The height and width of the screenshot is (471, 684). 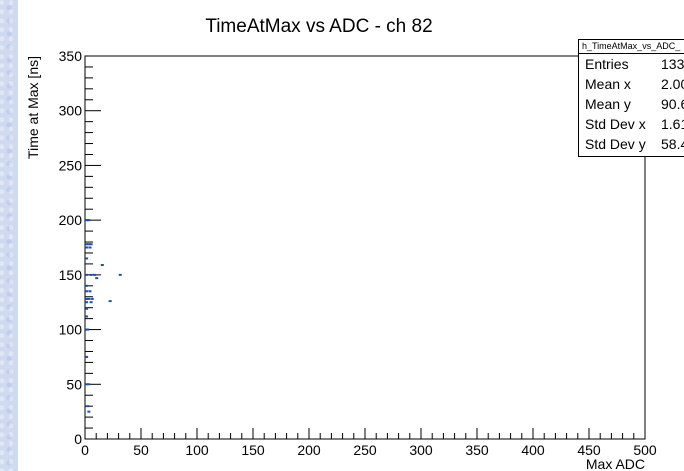 I want to click on y-tick-label: 200, so click(x=71, y=220).